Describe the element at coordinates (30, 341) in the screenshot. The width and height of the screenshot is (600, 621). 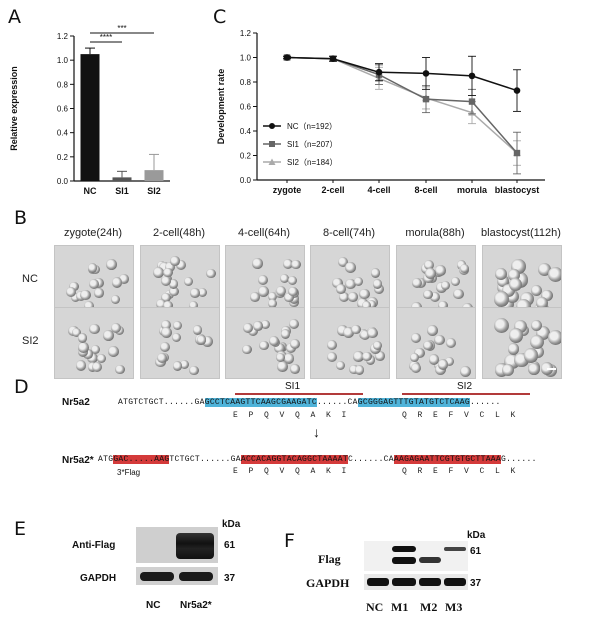
I see `row-label: SI2` at that location.